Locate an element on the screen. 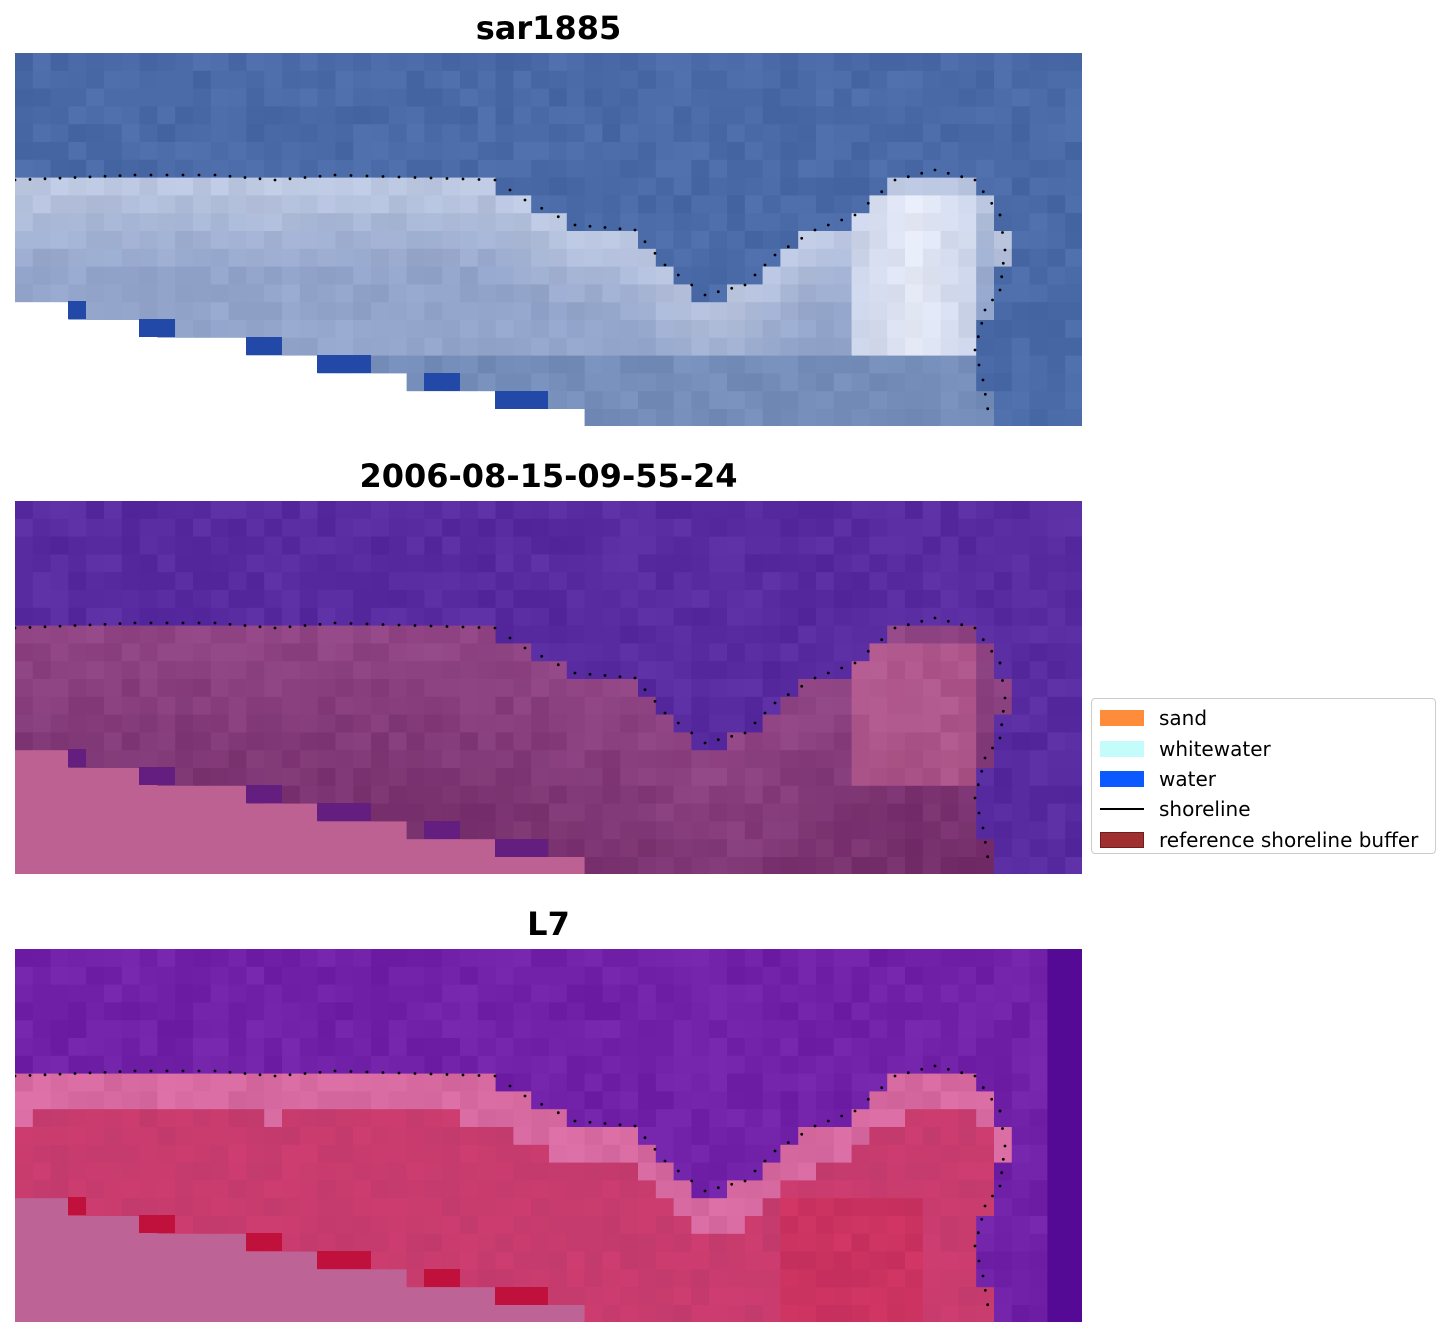  panel-title-l7: L7 is located at coordinates (548, 924).